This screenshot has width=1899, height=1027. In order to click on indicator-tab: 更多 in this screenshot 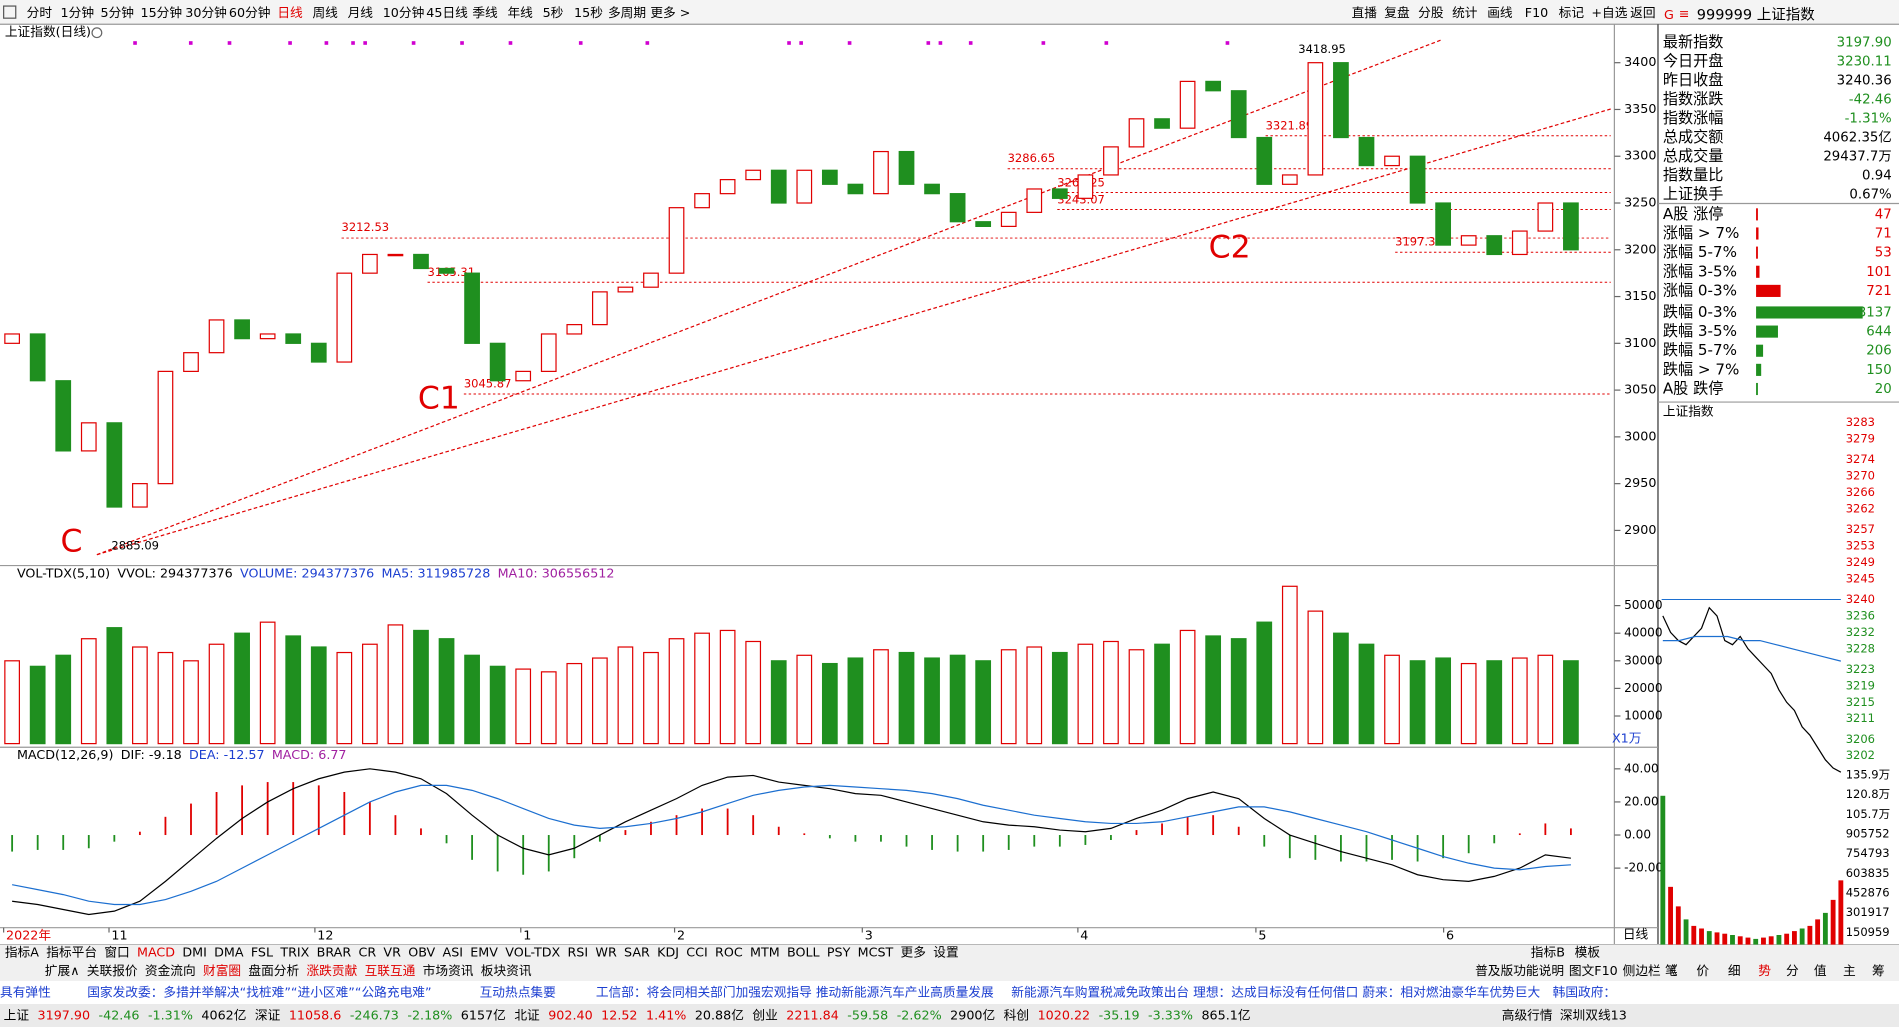, I will do `click(913, 952)`.